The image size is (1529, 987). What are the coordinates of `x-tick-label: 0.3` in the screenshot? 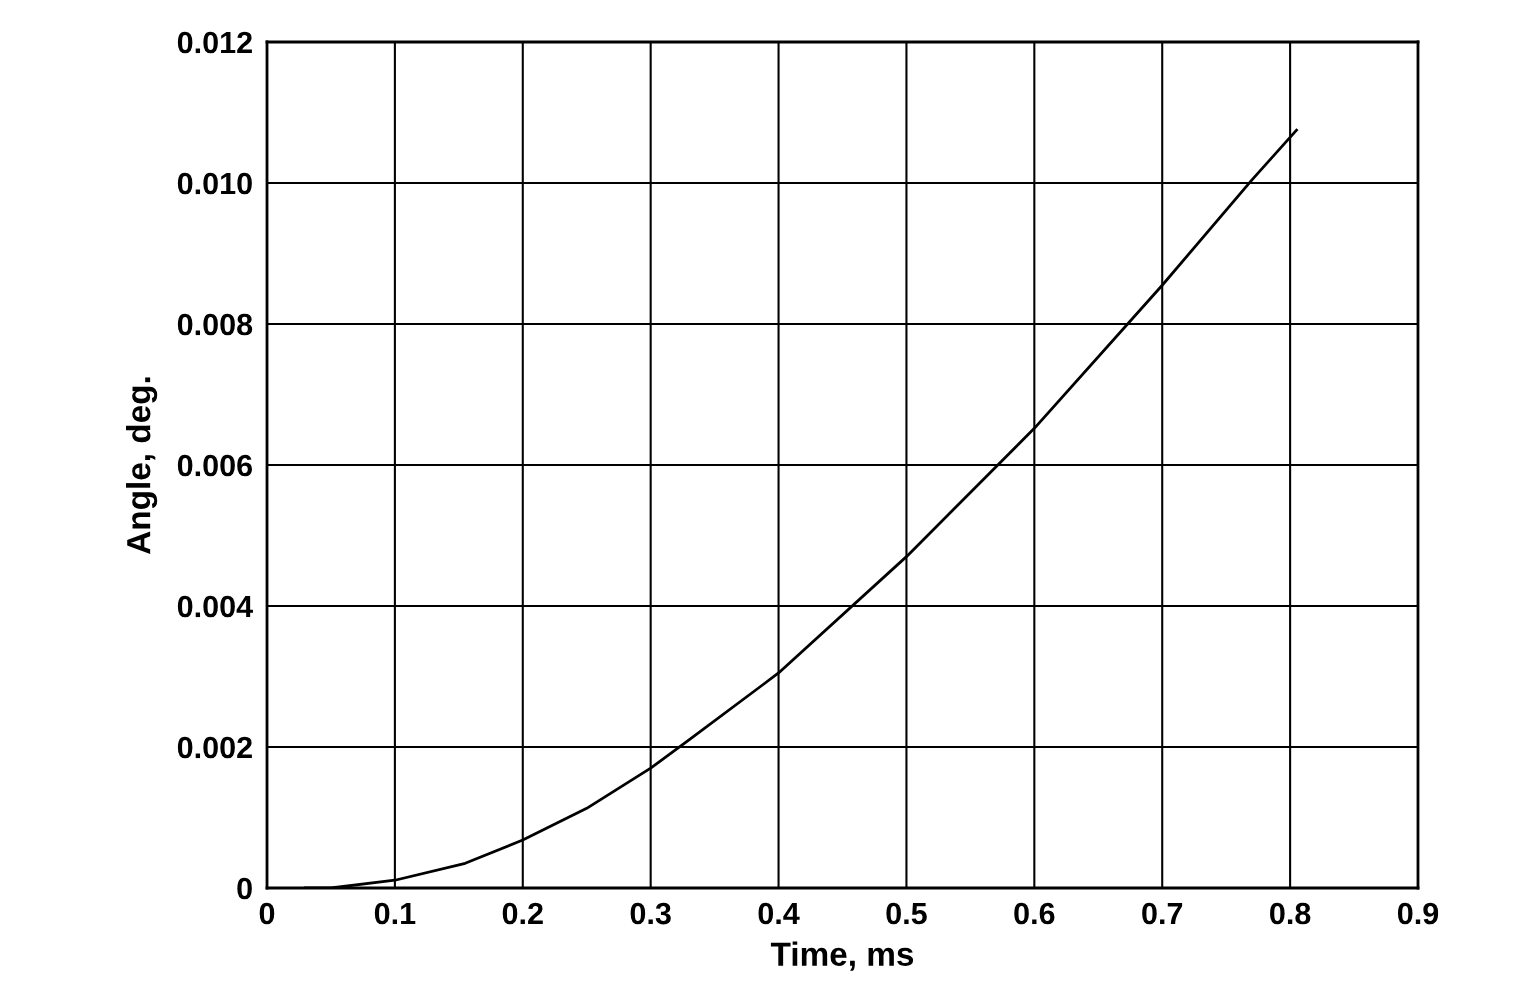 It's located at (650, 913).